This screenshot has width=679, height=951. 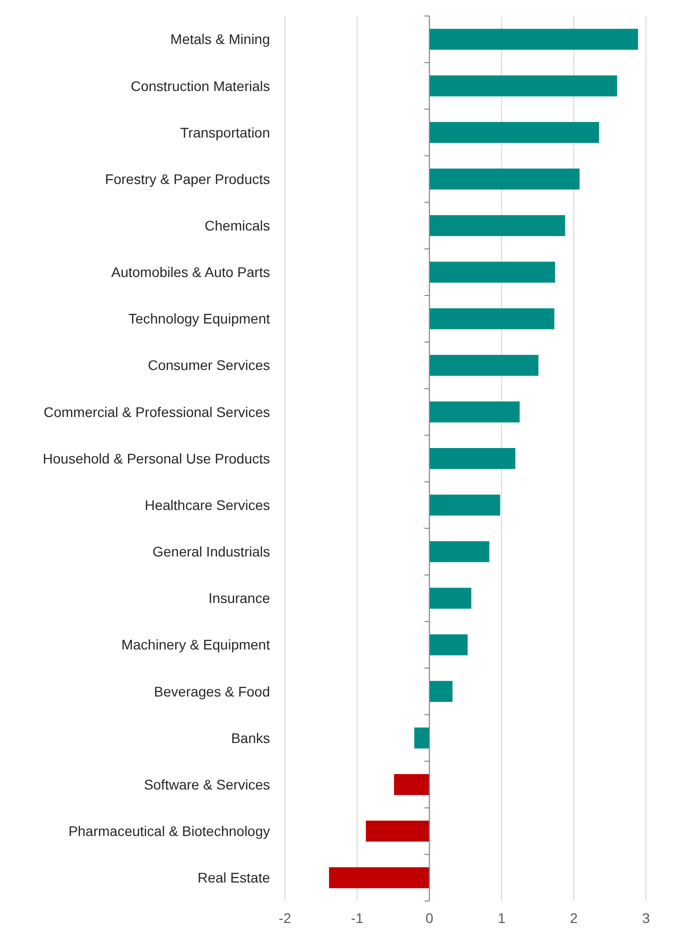 What do you see at coordinates (209, 365) in the screenshot?
I see `y-tick-label: Consumer Services` at bounding box center [209, 365].